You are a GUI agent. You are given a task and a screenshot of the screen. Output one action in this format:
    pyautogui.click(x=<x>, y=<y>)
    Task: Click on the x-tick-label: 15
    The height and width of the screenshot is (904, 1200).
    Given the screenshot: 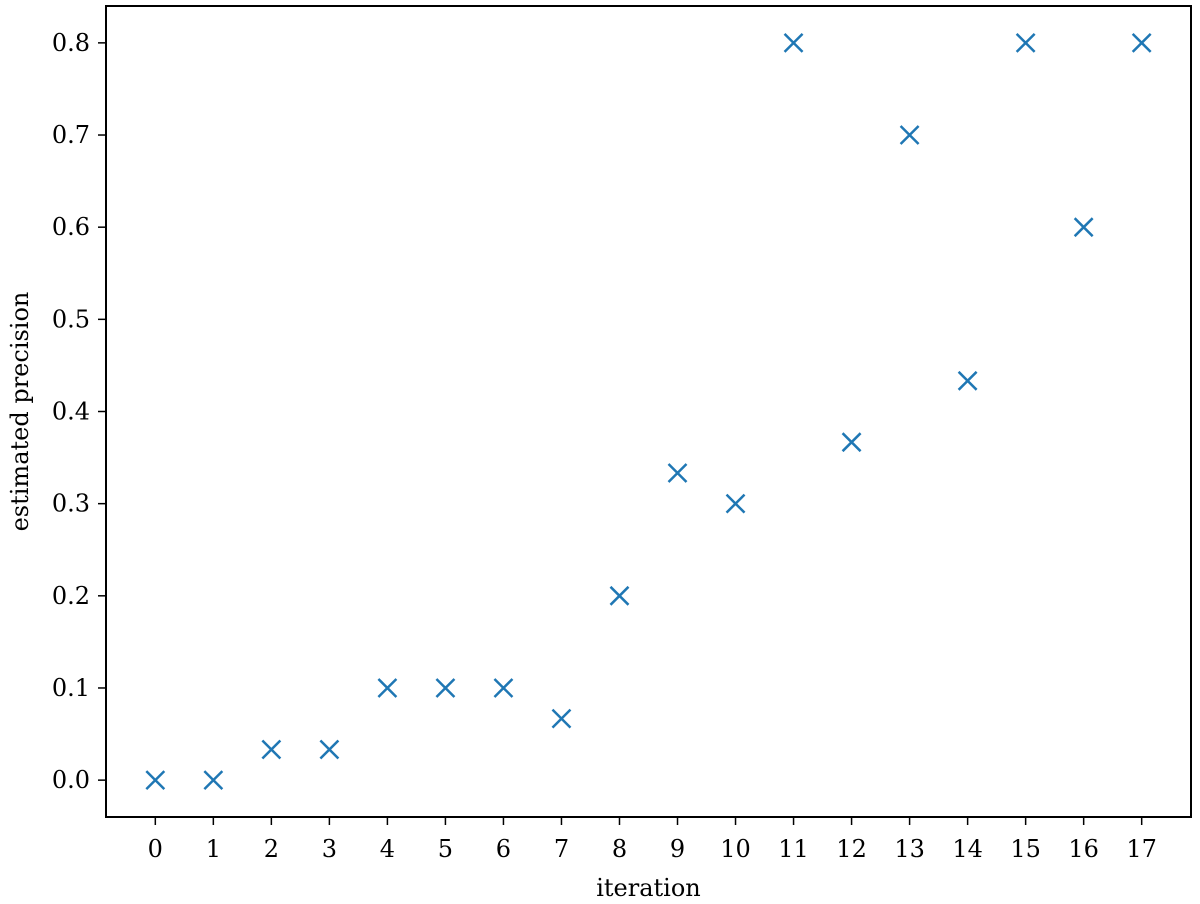 What is the action you would take?
    pyautogui.click(x=1025, y=849)
    